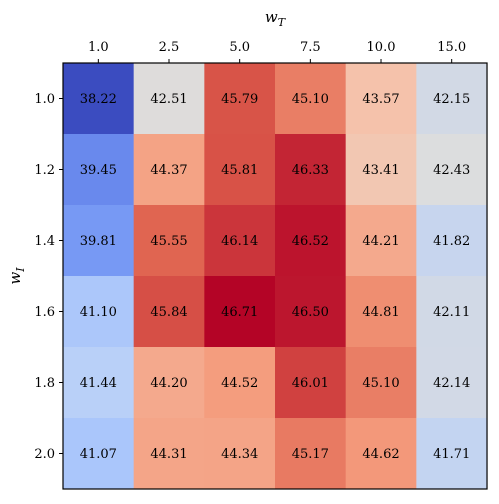 The width and height of the screenshot is (499, 504). I want to click on cell-value-label: 41.71, so click(451, 454).